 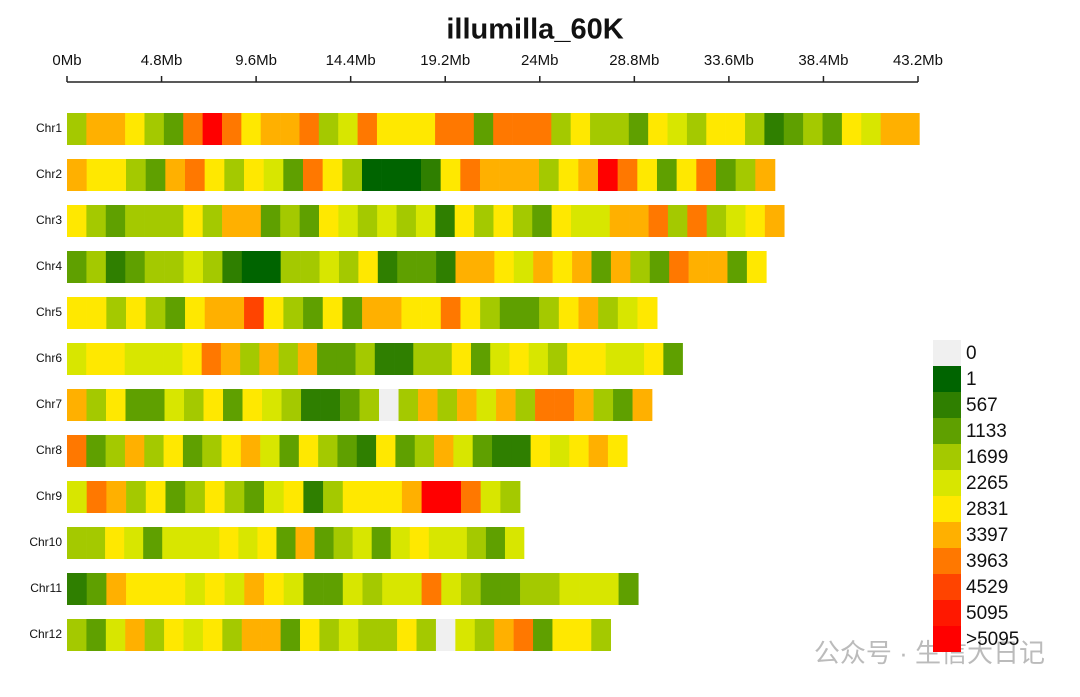 I want to click on chart-title: illumilla_60K, so click(x=534, y=30).